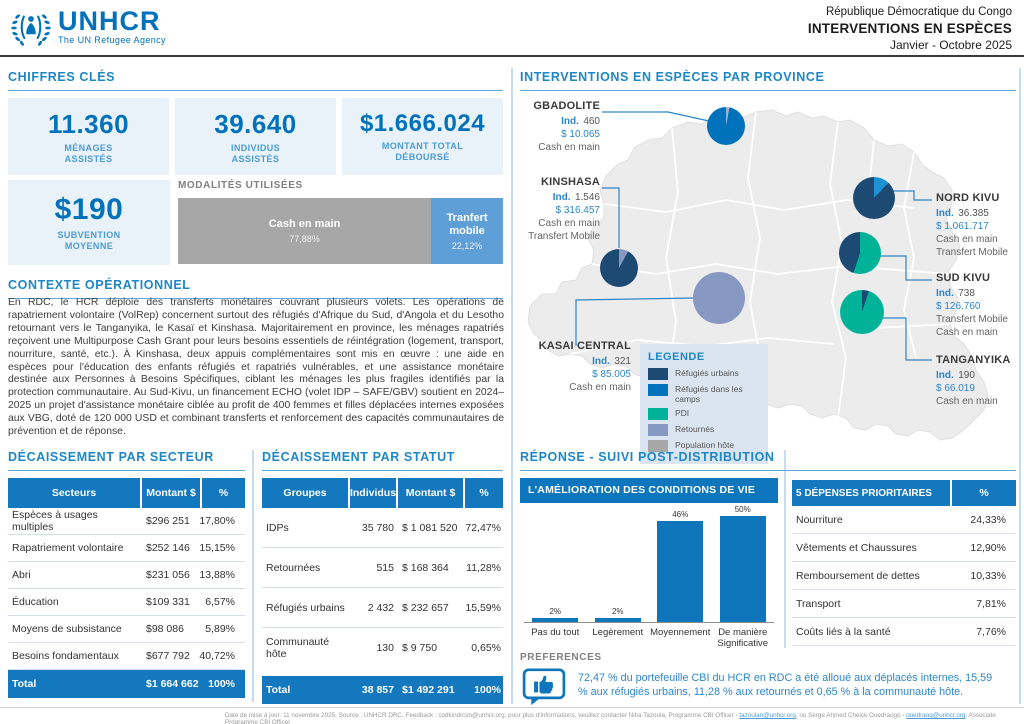 This screenshot has width=1024, height=724. What do you see at coordinates (172, 493) in the screenshot?
I see `col-header-montant: Montant $` at bounding box center [172, 493].